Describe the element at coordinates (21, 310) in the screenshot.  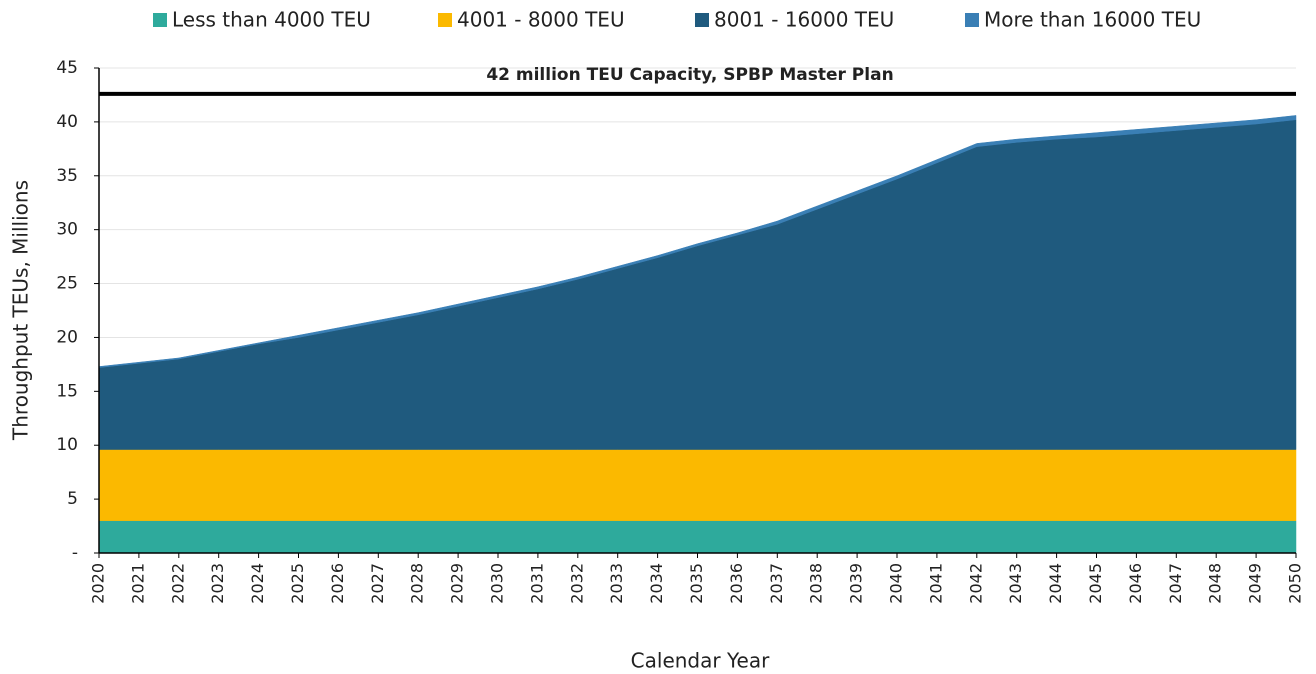
I see `y-axis-title: Throughput TEUs, Millions` at that location.